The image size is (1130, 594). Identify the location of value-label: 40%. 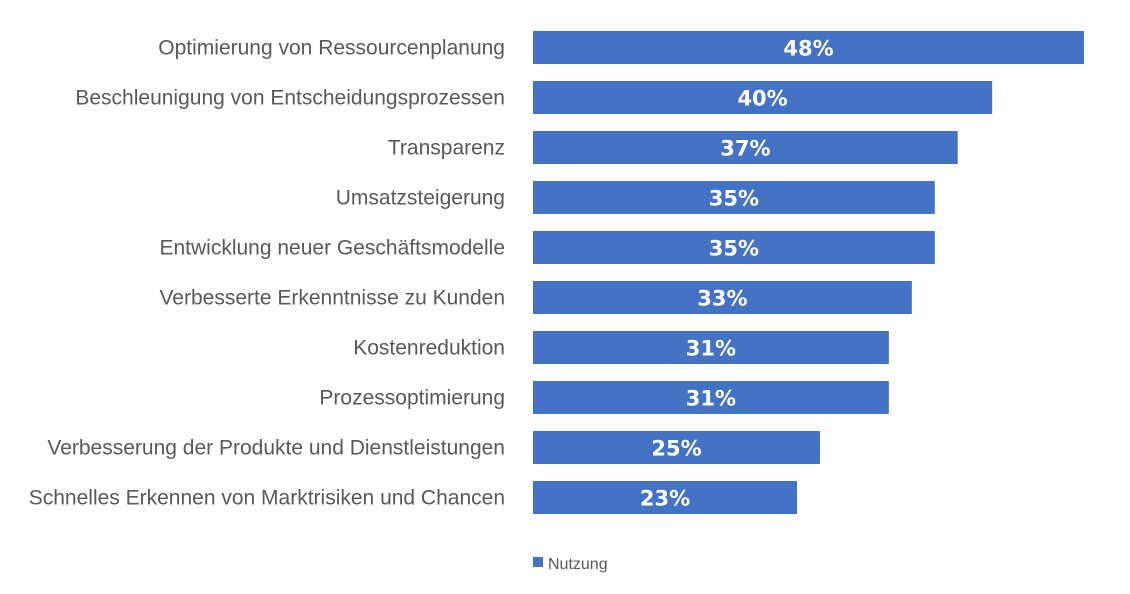
(762, 99).